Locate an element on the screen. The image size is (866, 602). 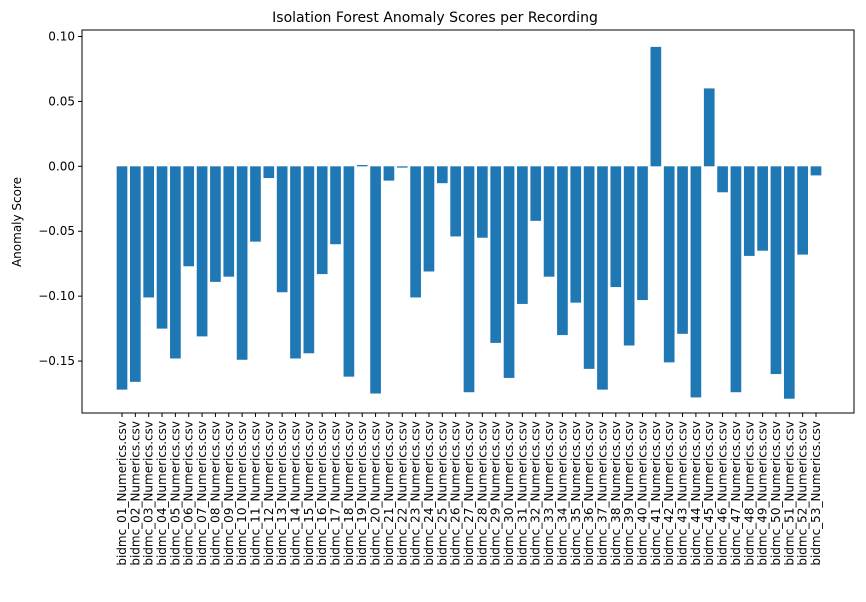
x-tick-label: bidmc_15_Numerics.csv is located at coordinates (309, 493).